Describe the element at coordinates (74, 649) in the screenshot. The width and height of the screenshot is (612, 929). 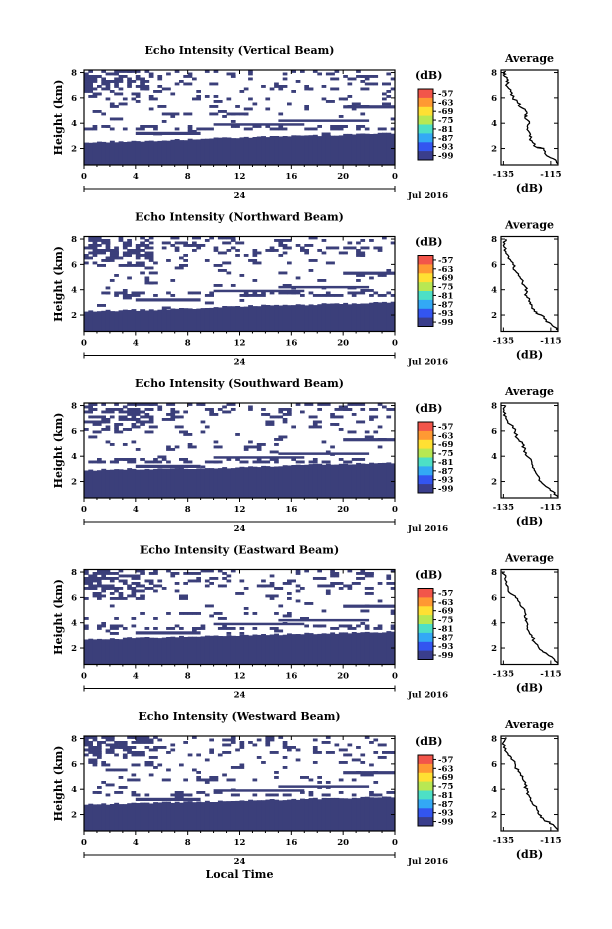
I see `y-tick-label: 2` at that location.